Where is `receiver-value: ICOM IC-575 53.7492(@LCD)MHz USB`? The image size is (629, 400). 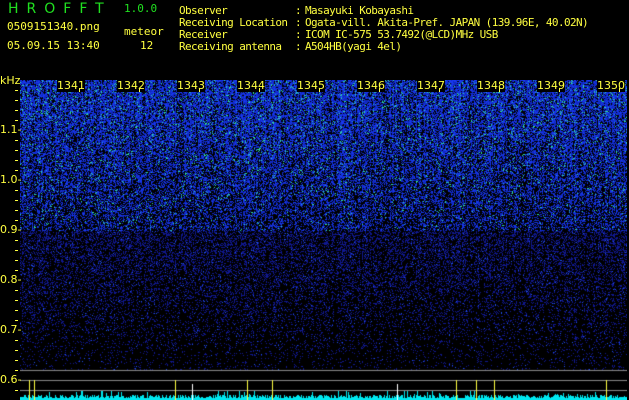
receiver-value: ICOM IC-575 53.7492(@LCD)MHz USB is located at coordinates (401, 34).